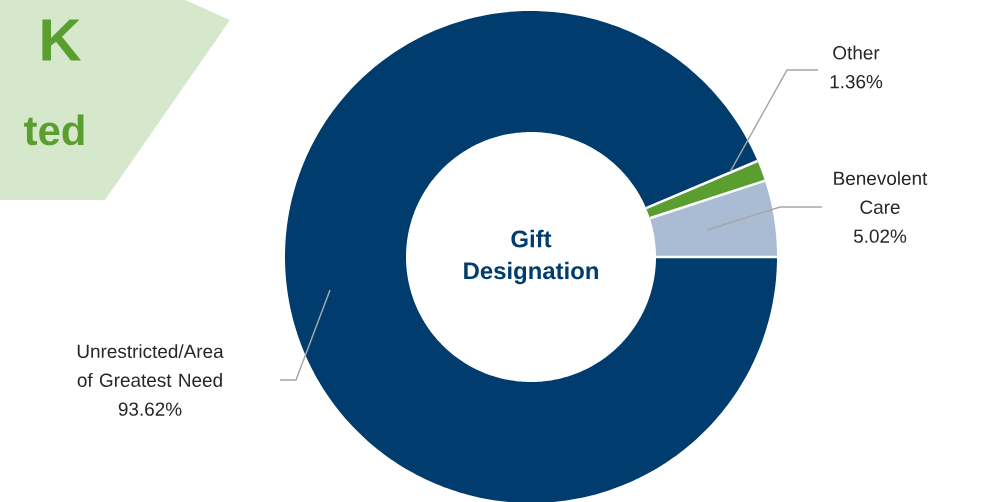 The width and height of the screenshot is (1007, 502). What do you see at coordinates (150, 409) in the screenshot?
I see `data-label: 93.62%` at bounding box center [150, 409].